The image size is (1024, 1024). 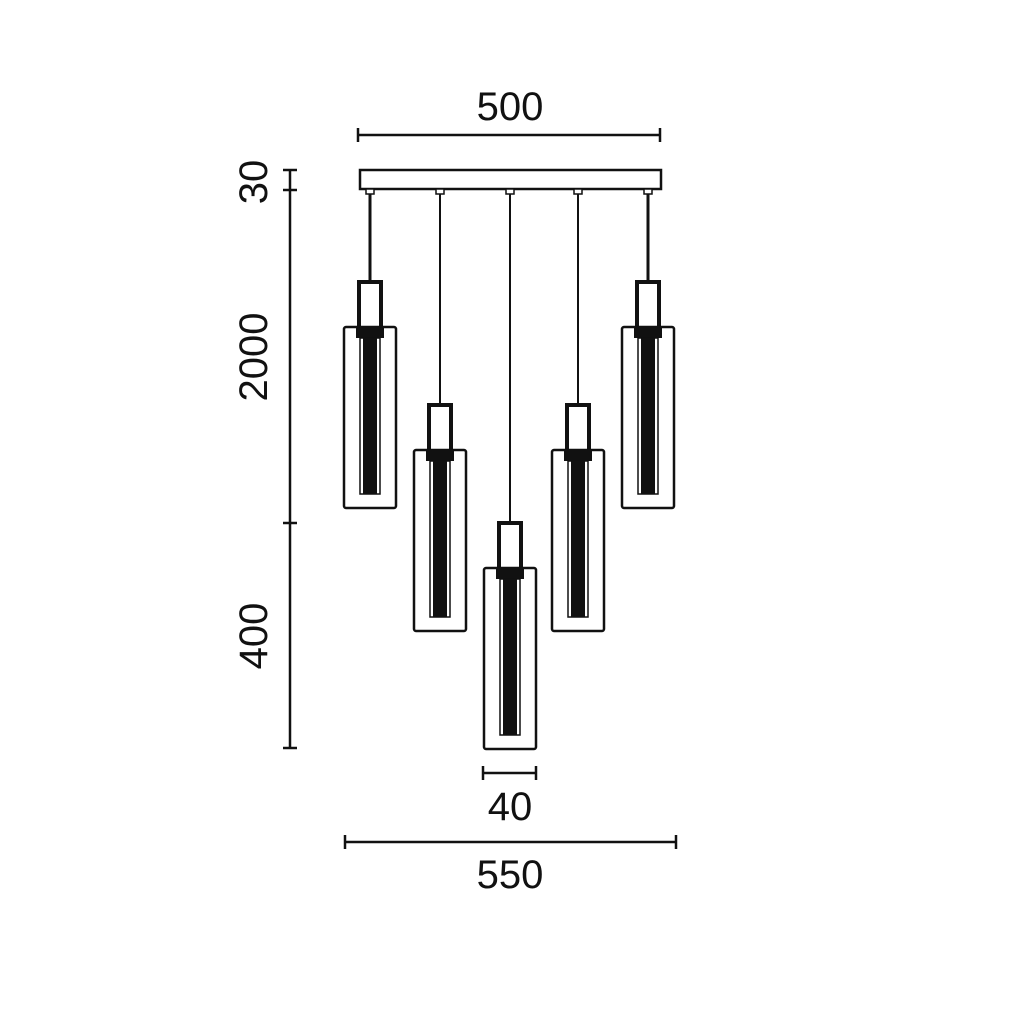 I want to click on dimension-canopy-width, so click(x=509, y=135).